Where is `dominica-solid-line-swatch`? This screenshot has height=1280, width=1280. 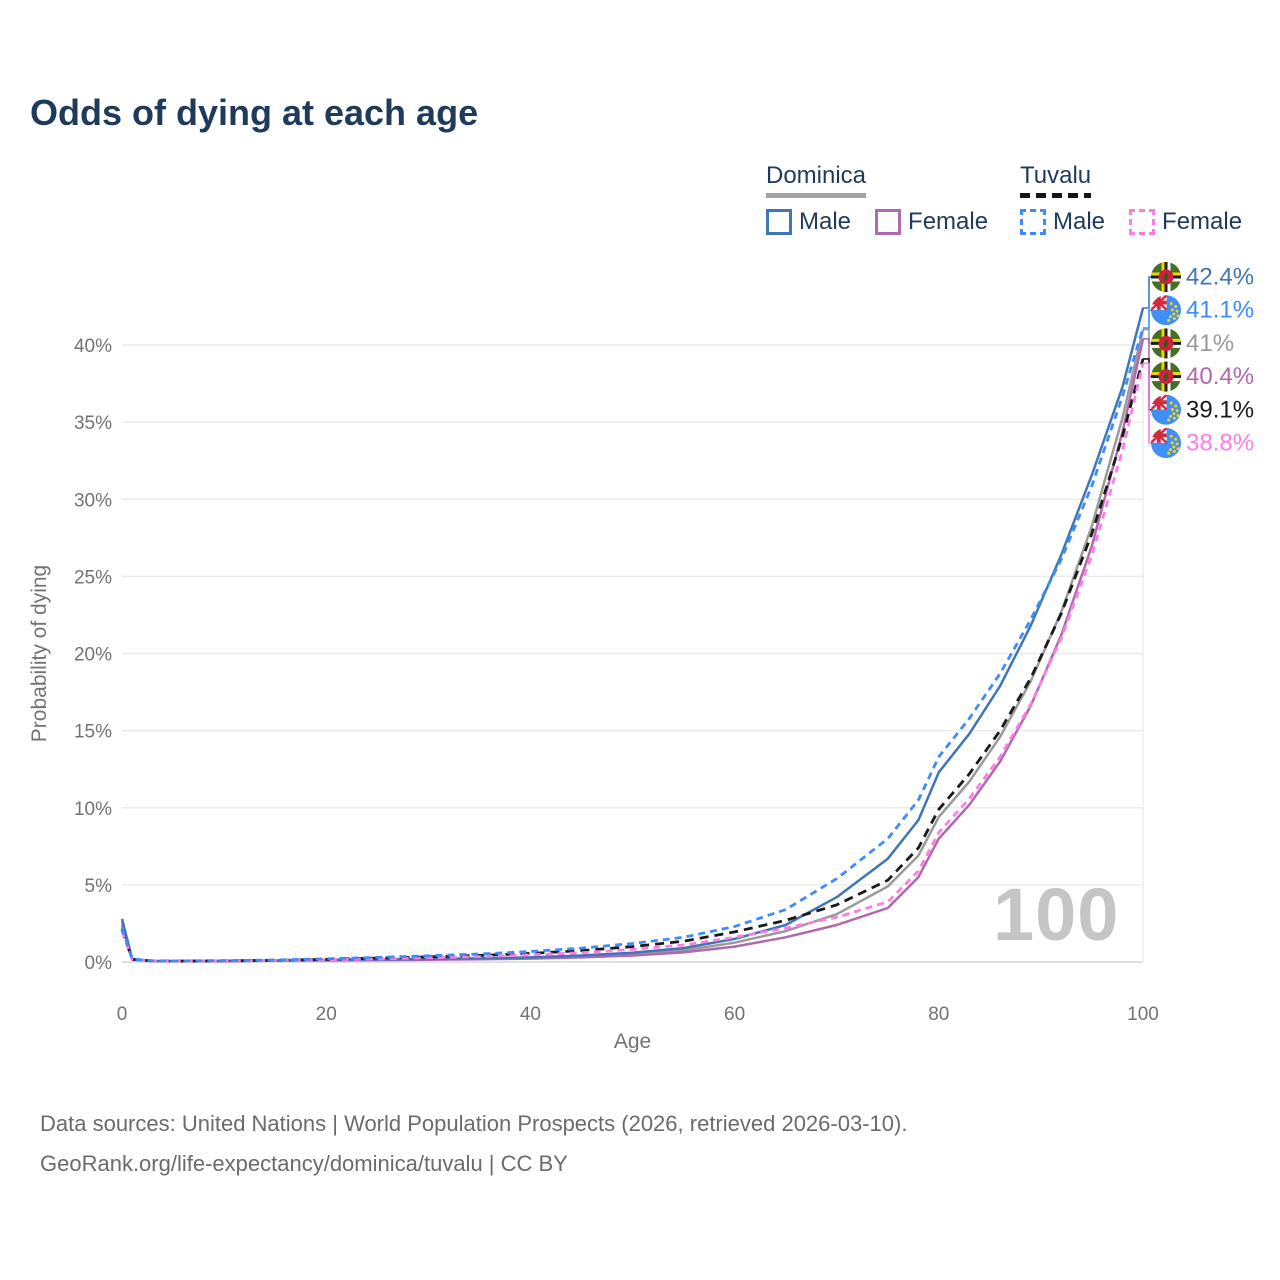
dominica-solid-line-swatch is located at coordinates (816, 195).